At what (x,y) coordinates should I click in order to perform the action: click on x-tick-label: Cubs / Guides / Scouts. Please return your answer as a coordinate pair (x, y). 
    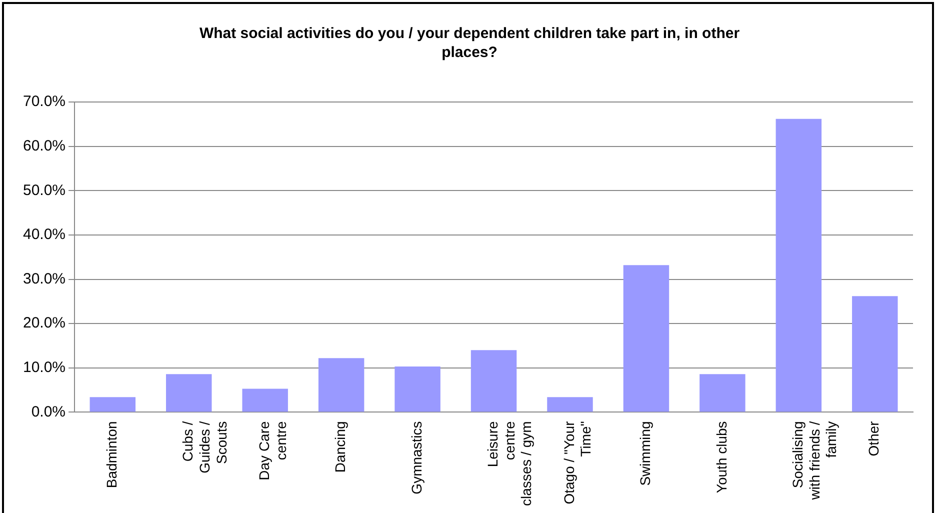
    Looking at the image, I should click on (205, 447).